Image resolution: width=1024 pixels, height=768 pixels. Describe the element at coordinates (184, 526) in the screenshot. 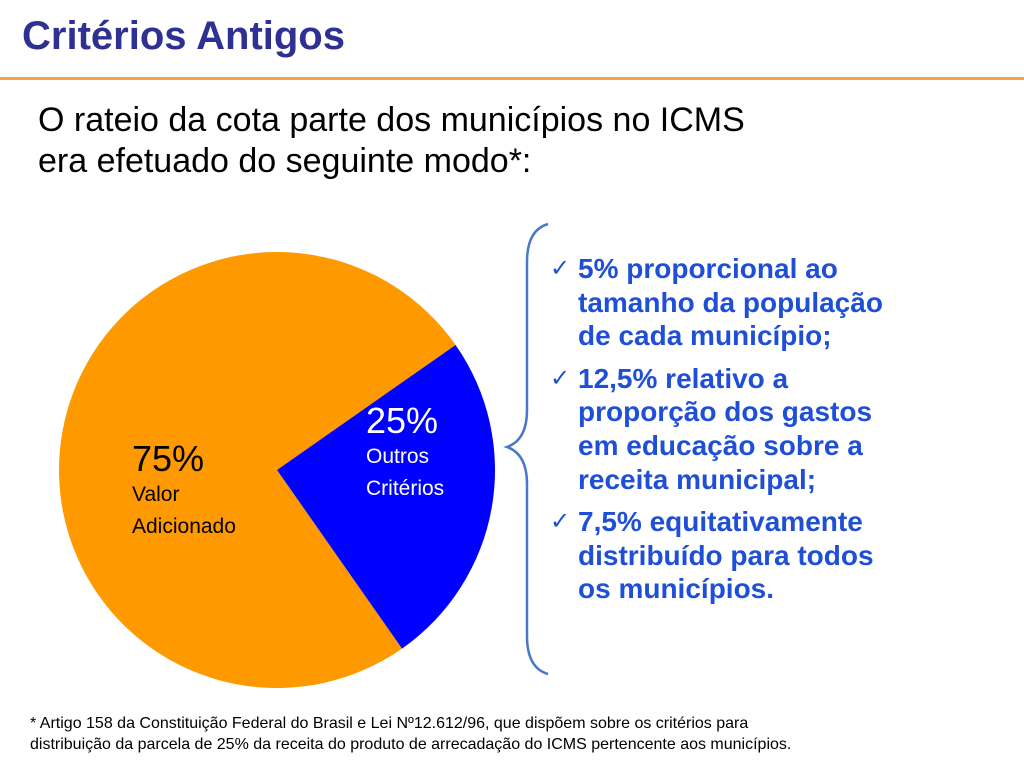

I see `pie-slice-name: Adicionado` at that location.